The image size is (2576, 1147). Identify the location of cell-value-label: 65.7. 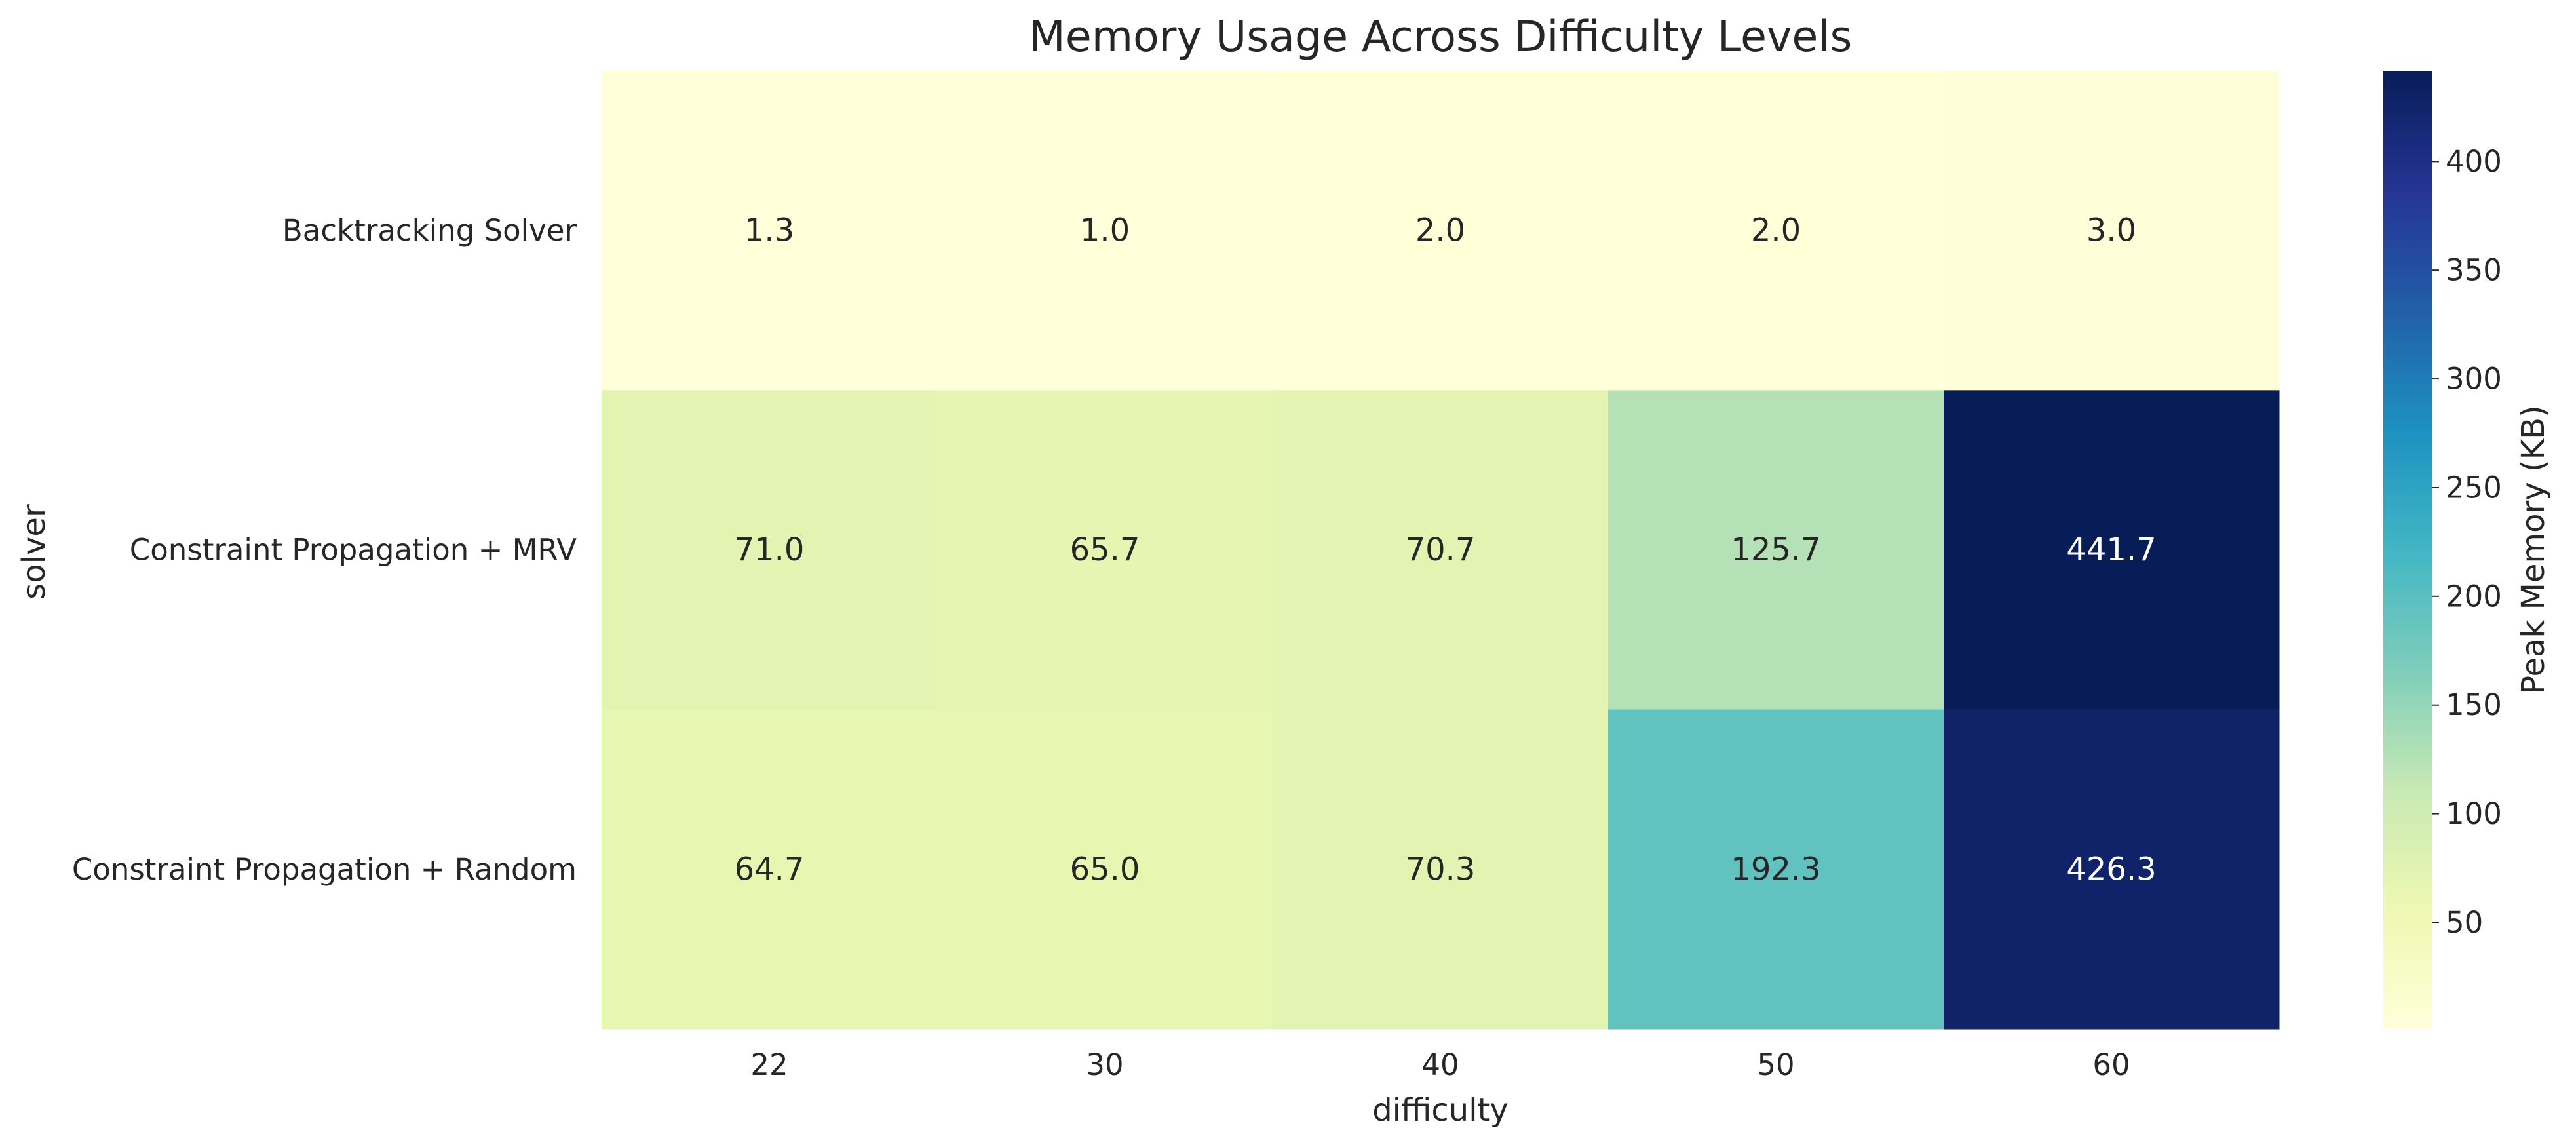
(1105, 550).